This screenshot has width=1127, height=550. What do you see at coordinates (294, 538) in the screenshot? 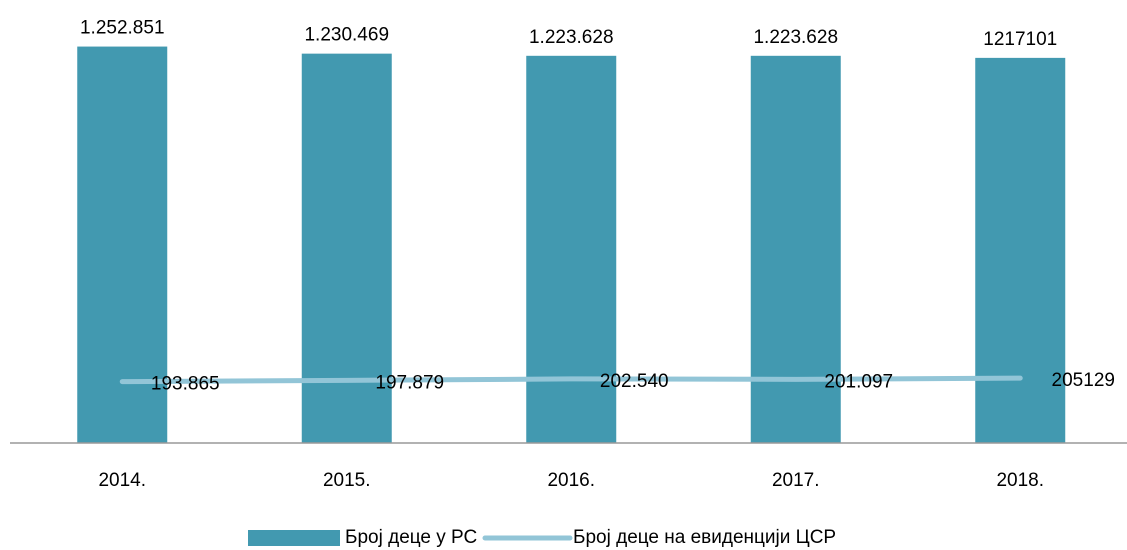
I see `legend-swatch` at bounding box center [294, 538].